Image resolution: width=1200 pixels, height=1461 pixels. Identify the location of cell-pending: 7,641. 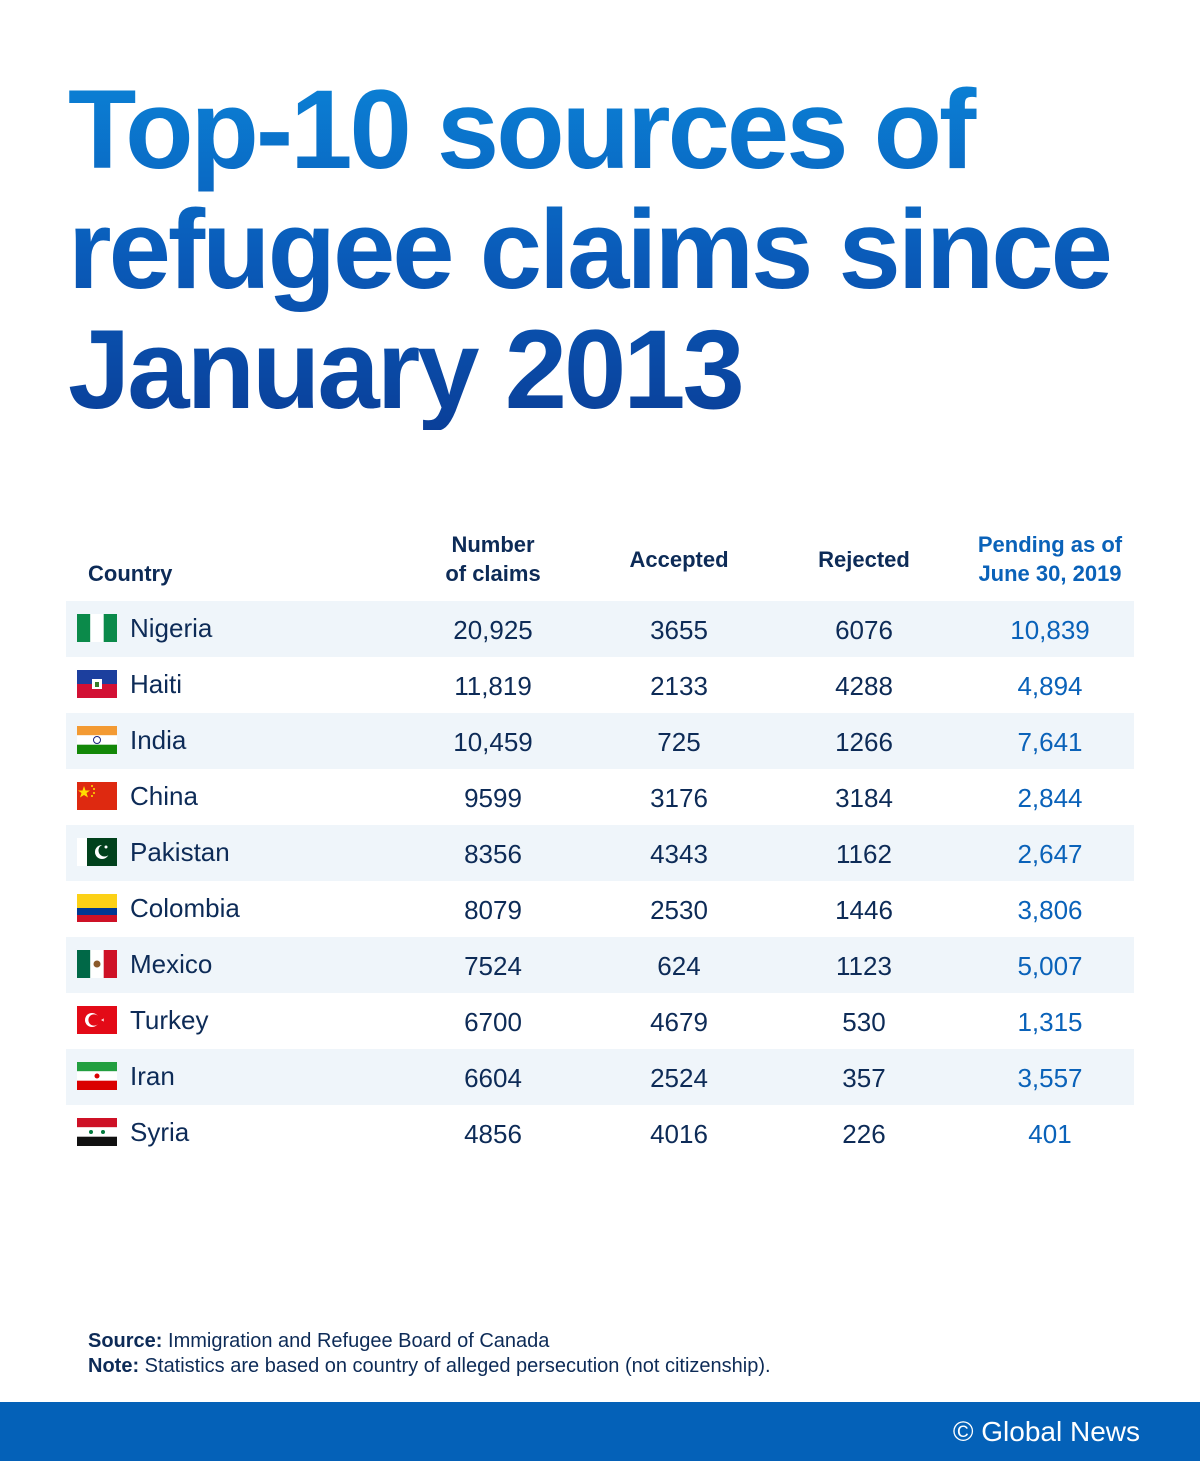
(1050, 742).